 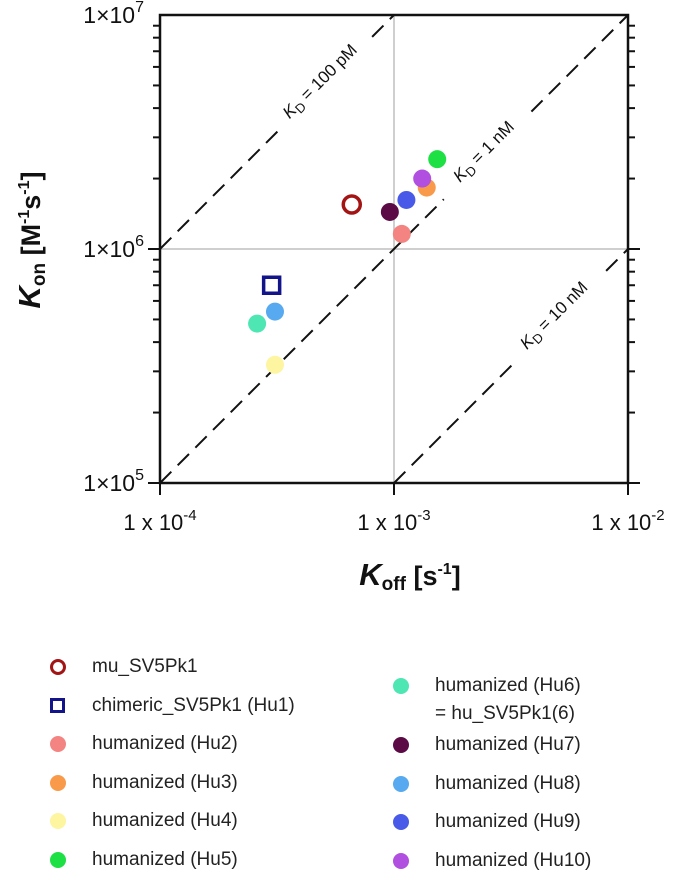 I want to click on legend-label: humanized (Hu3), so click(x=165, y=782).